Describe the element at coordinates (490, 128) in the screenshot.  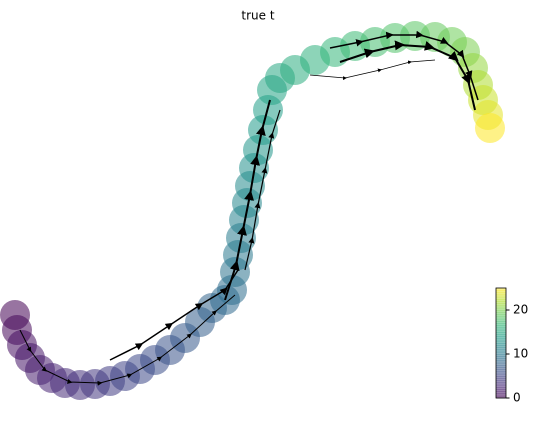
I see `point` at that location.